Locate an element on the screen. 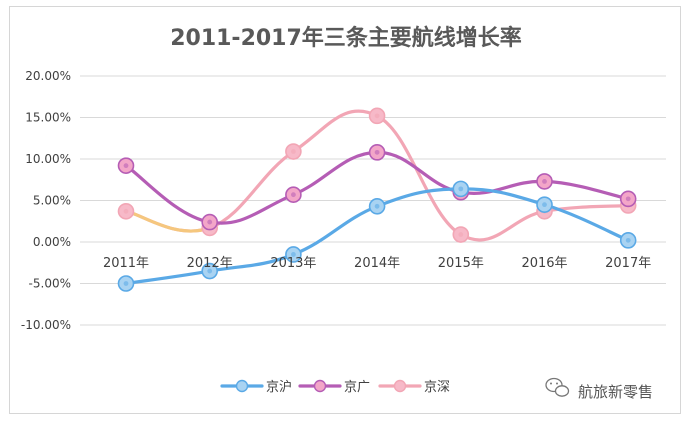 The image size is (691, 424). y-tick-label: 20.00% is located at coordinates (48, 76).